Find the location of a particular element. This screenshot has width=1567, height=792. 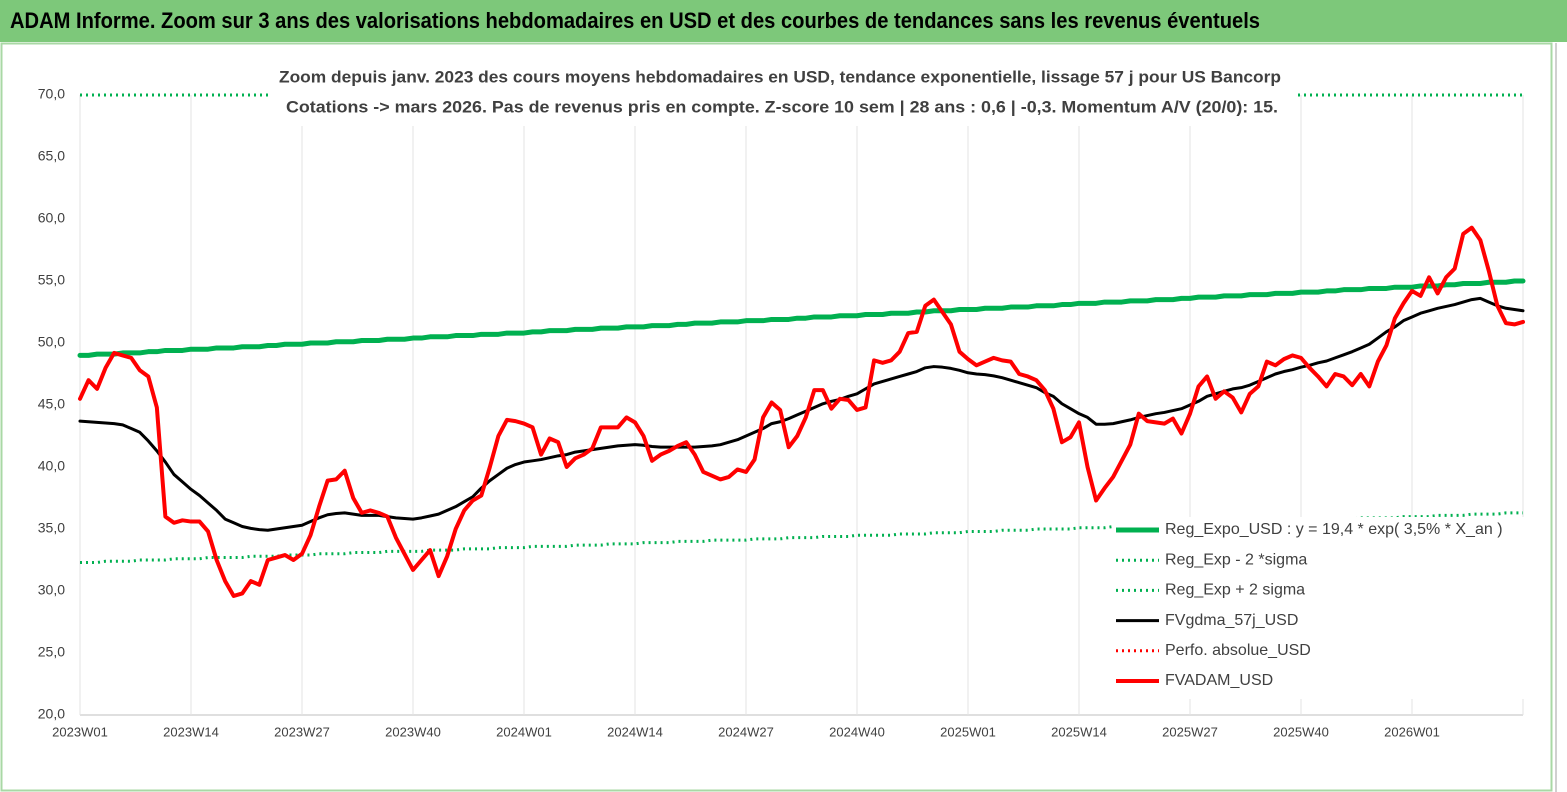

y-tick-label: 50,0 is located at coordinates (51, 342).